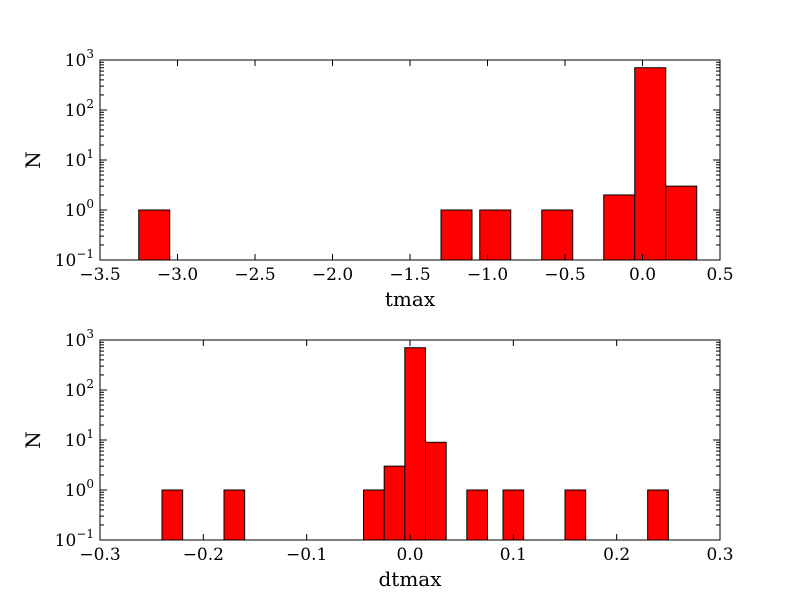  I want to click on tmax-x-axis-label: tmax, so click(410, 299).